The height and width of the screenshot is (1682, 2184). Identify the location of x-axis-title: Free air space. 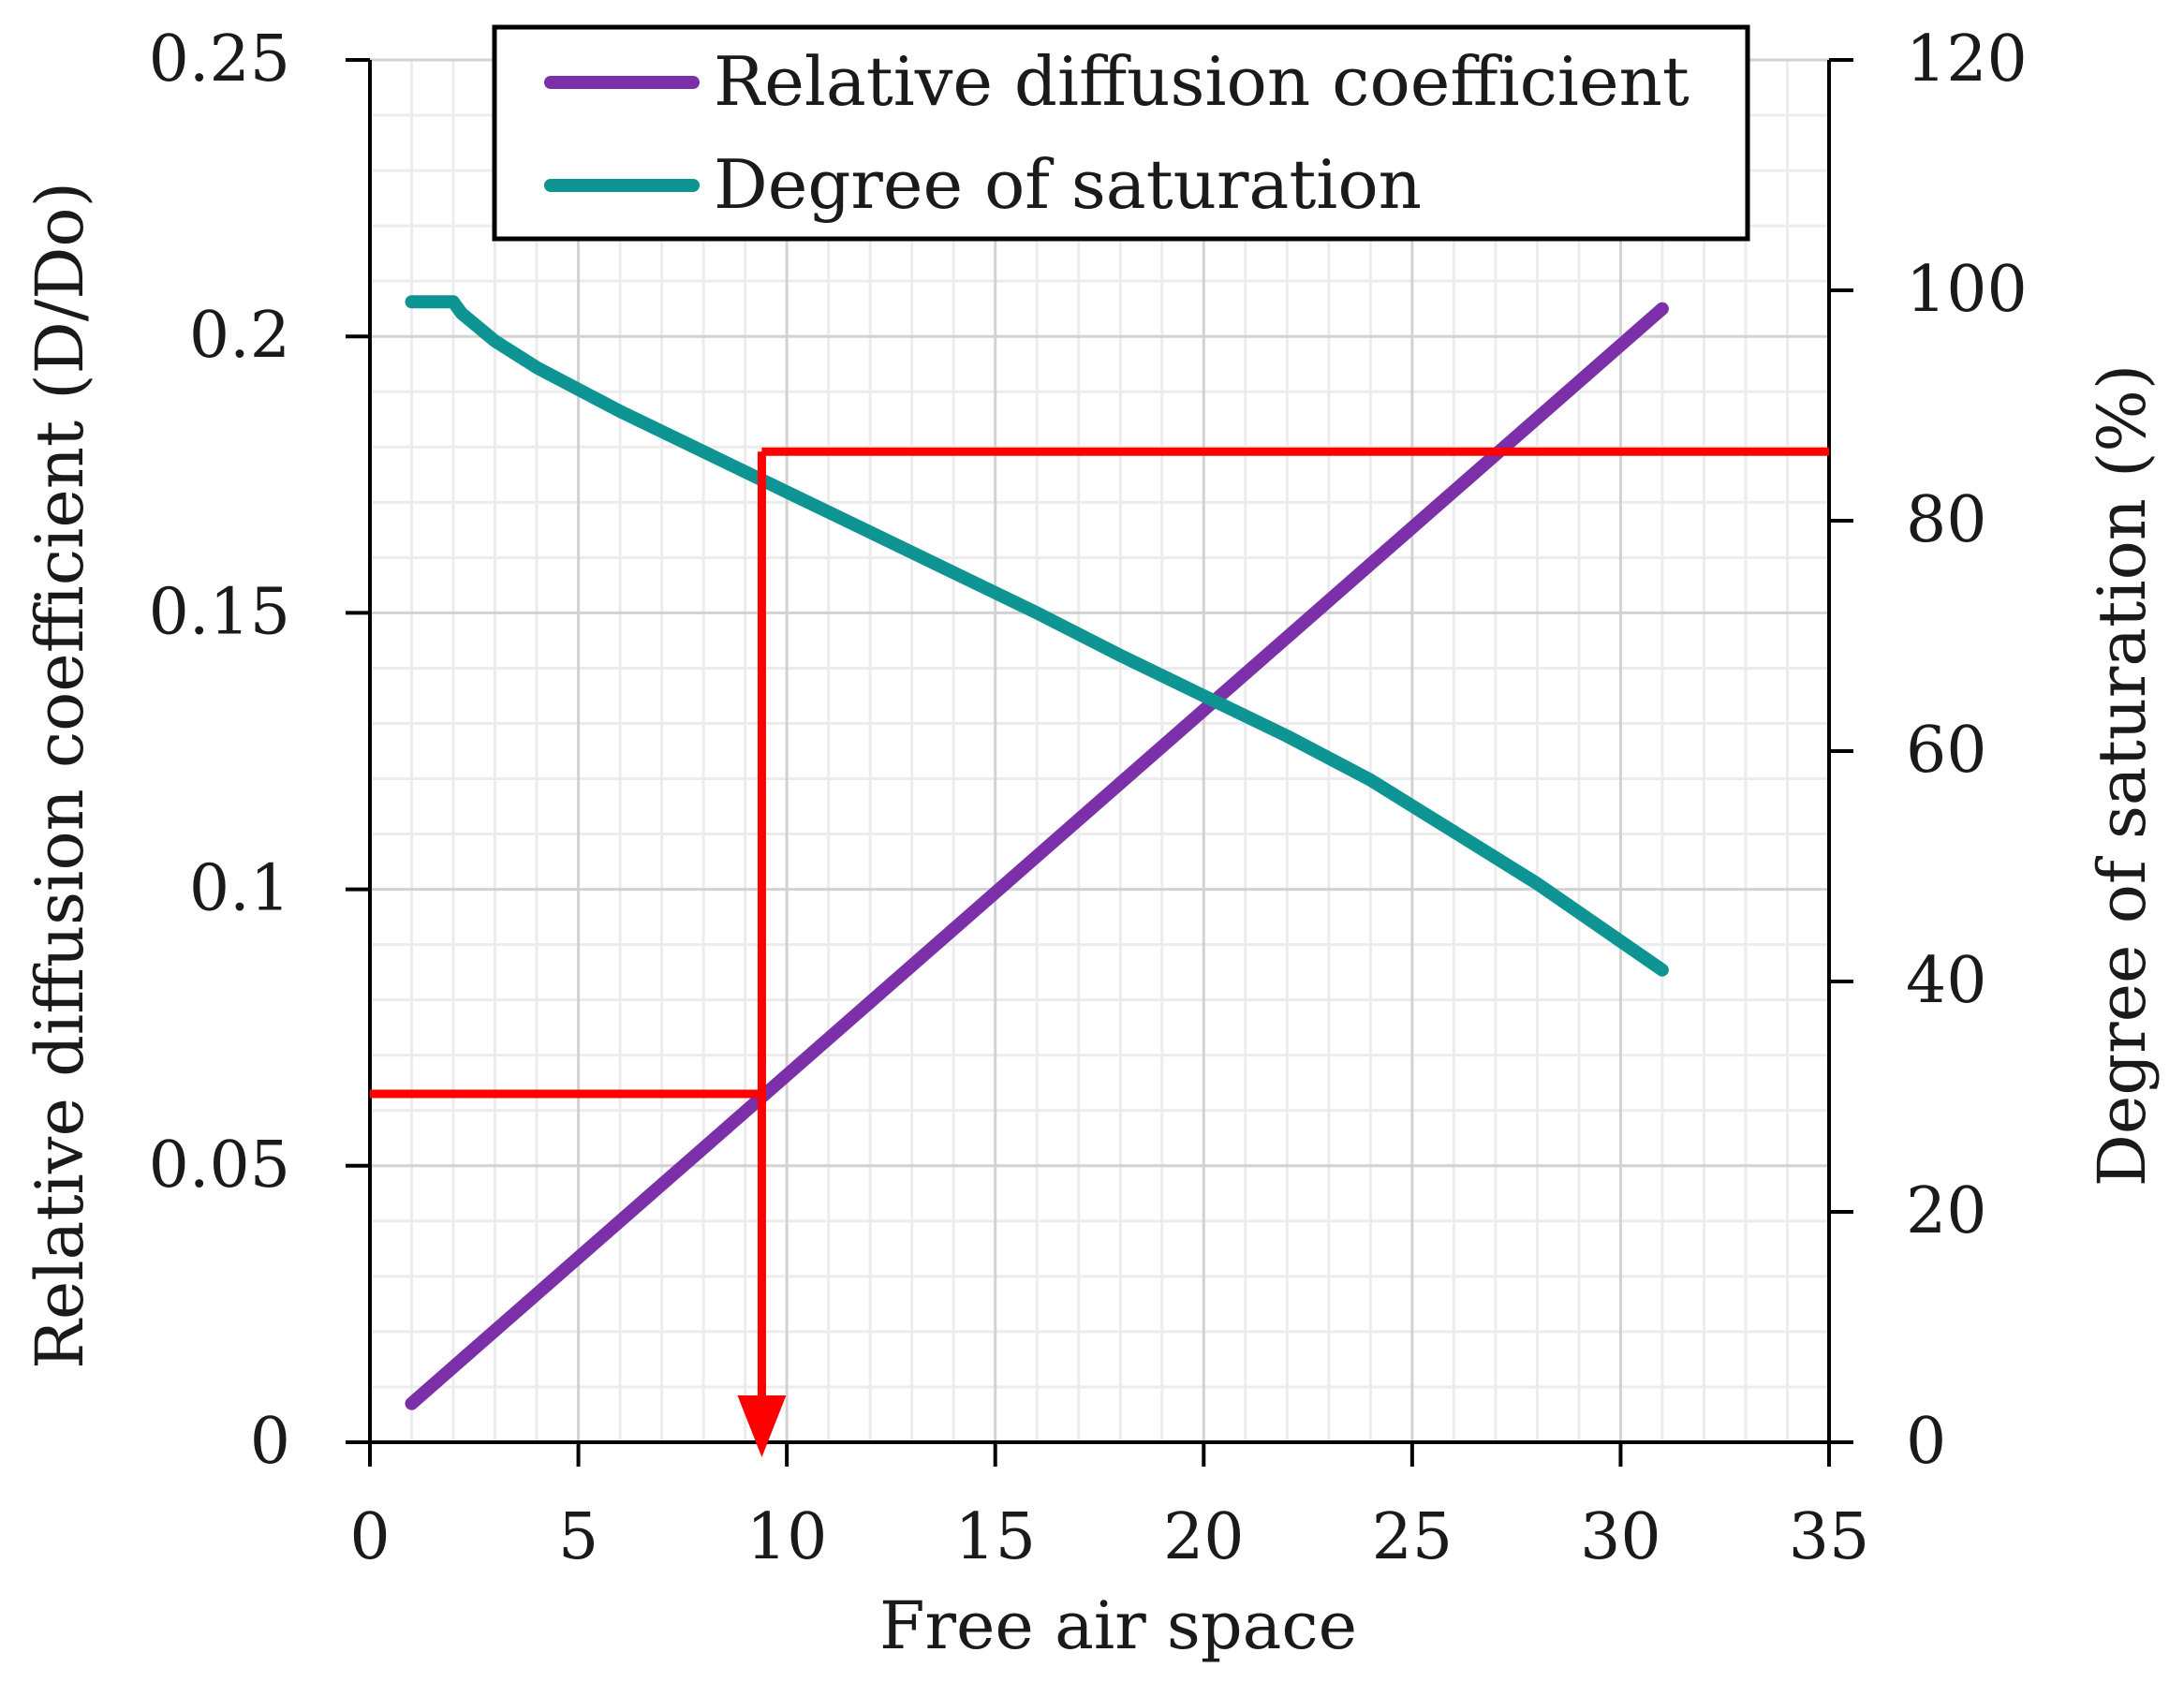
(1118, 1626).